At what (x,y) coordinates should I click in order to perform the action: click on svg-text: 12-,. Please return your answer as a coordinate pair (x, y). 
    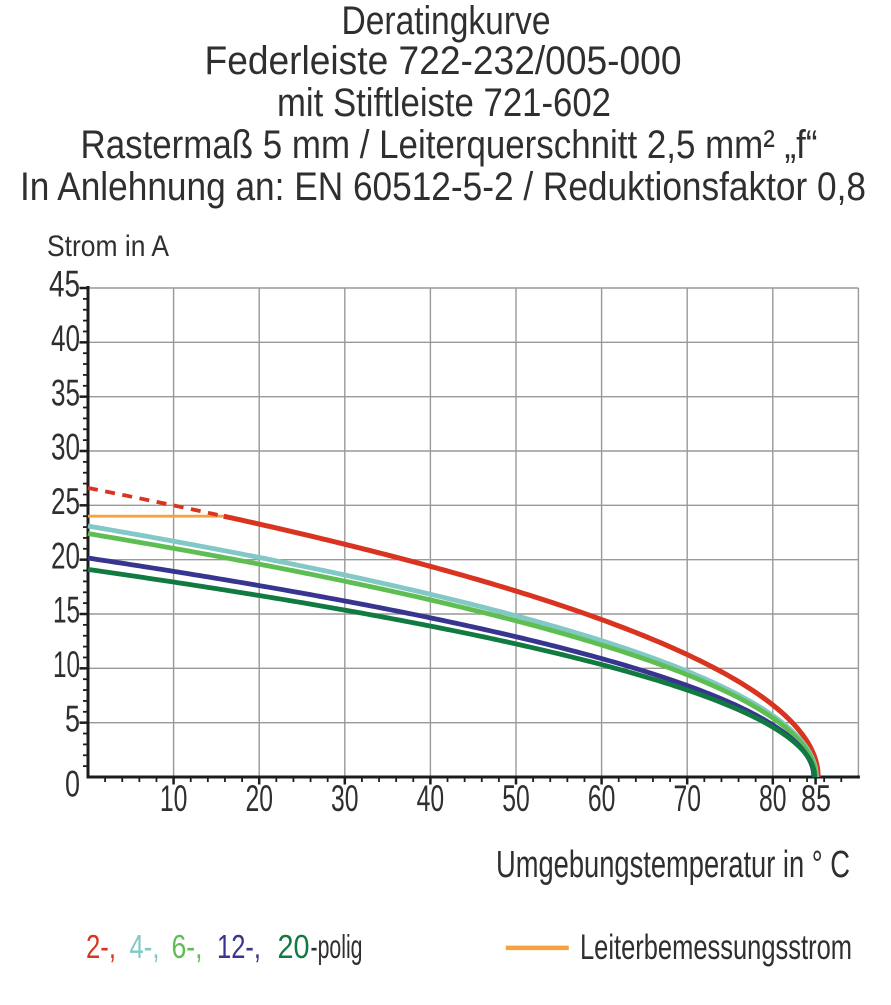
    Looking at the image, I should click on (239, 946).